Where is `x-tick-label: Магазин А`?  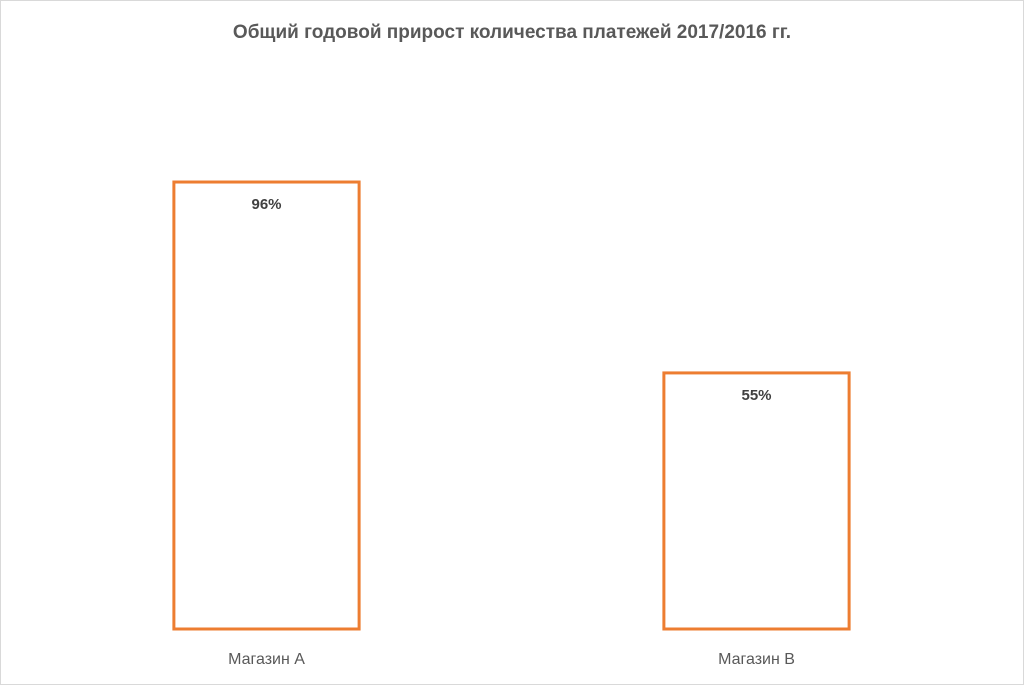 x-tick-label: Магазин А is located at coordinates (266, 659).